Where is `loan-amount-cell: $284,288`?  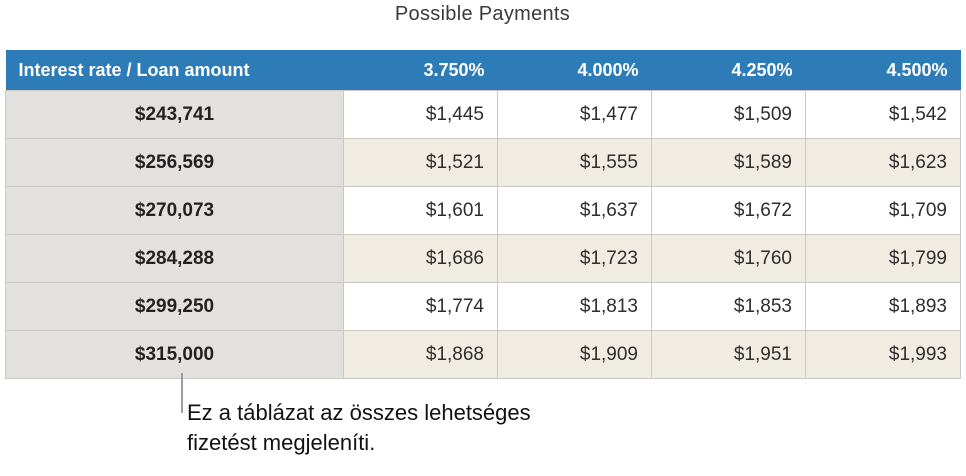 loan-amount-cell: $284,288 is located at coordinates (174, 258).